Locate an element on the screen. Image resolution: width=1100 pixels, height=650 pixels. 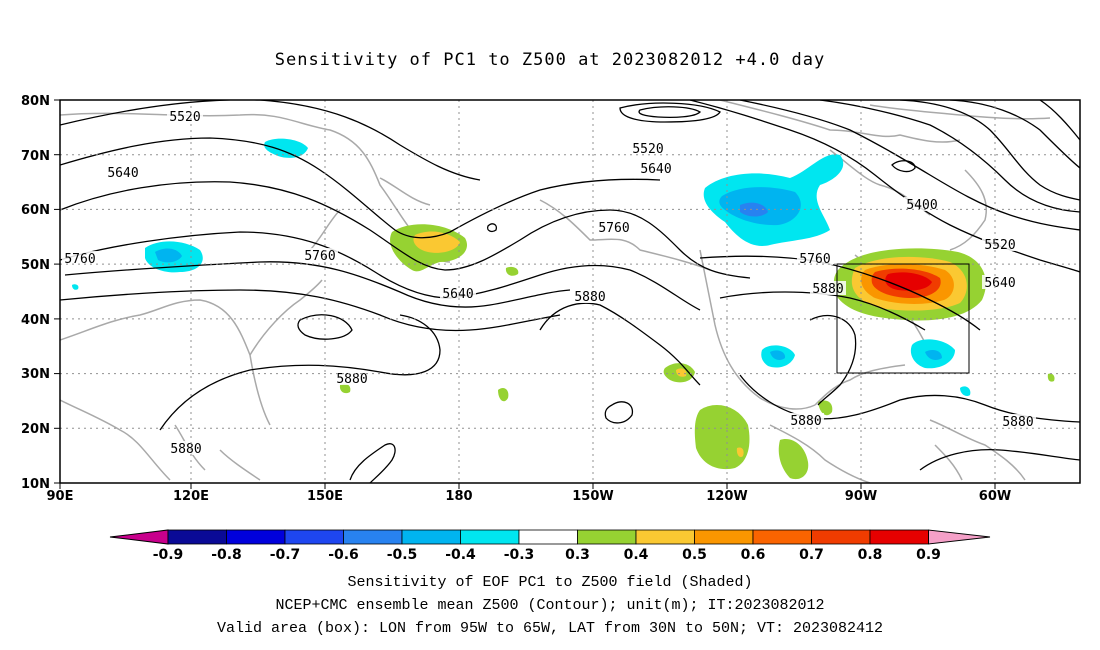
lon-label: 90E is located at coordinates (60, 496).